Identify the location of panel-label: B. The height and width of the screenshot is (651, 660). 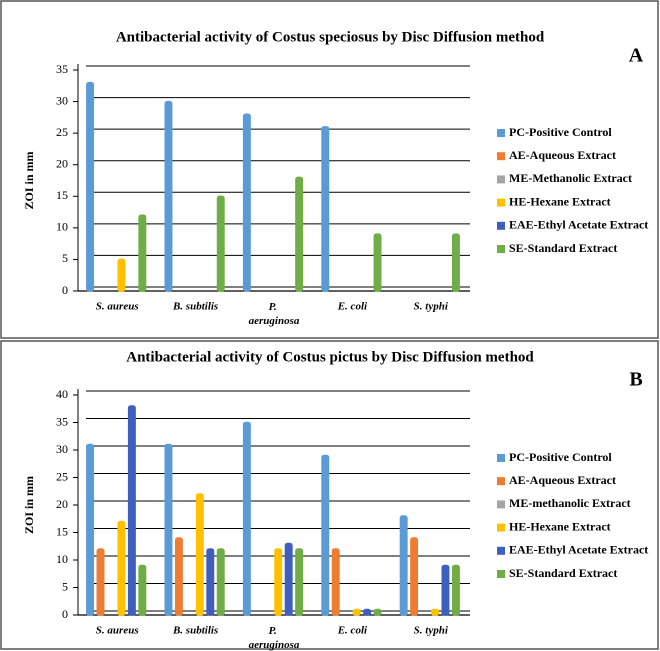
(635, 380).